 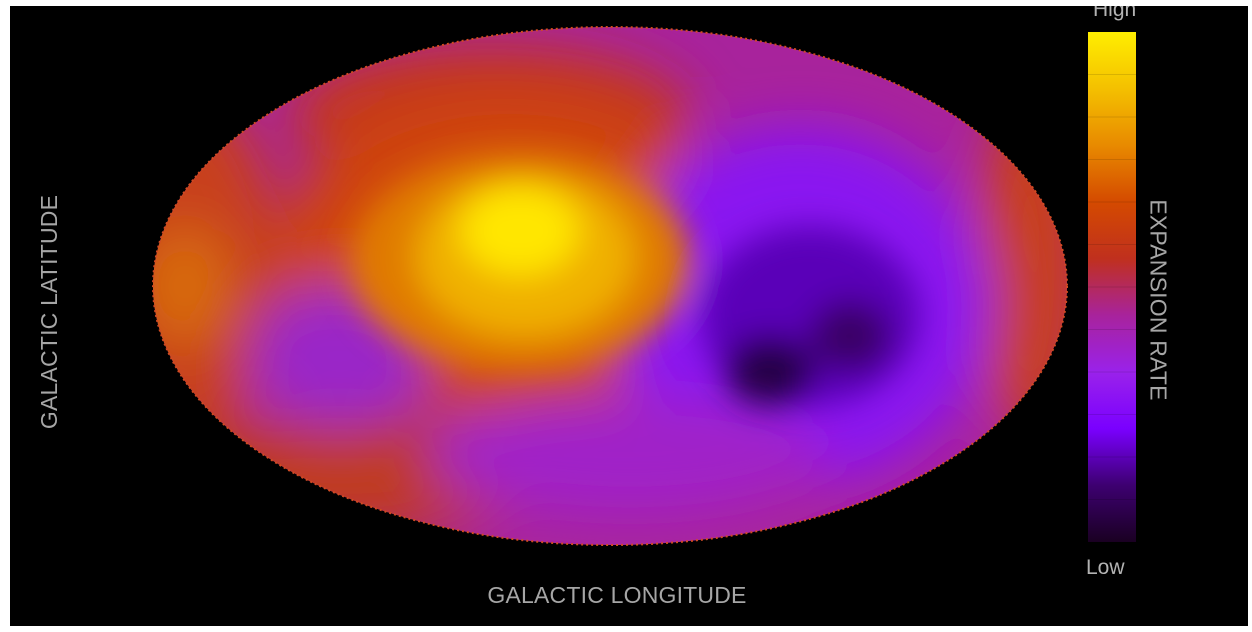 I want to click on colorbar-gradient, so click(x=1112, y=287).